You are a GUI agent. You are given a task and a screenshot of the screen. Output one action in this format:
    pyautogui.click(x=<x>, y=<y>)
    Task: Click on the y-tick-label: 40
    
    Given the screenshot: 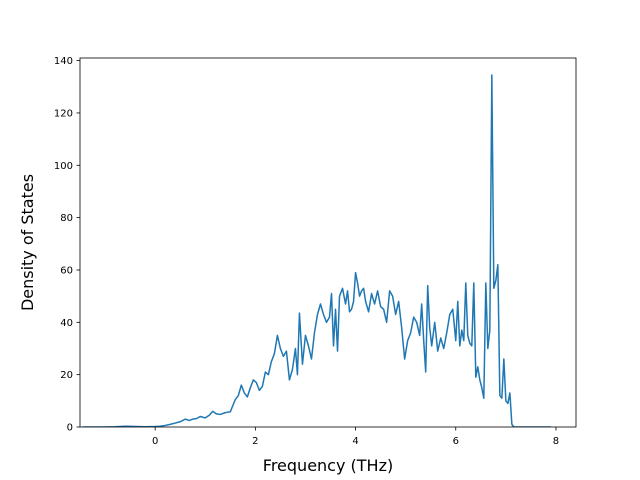 What is the action you would take?
    pyautogui.click(x=66, y=323)
    